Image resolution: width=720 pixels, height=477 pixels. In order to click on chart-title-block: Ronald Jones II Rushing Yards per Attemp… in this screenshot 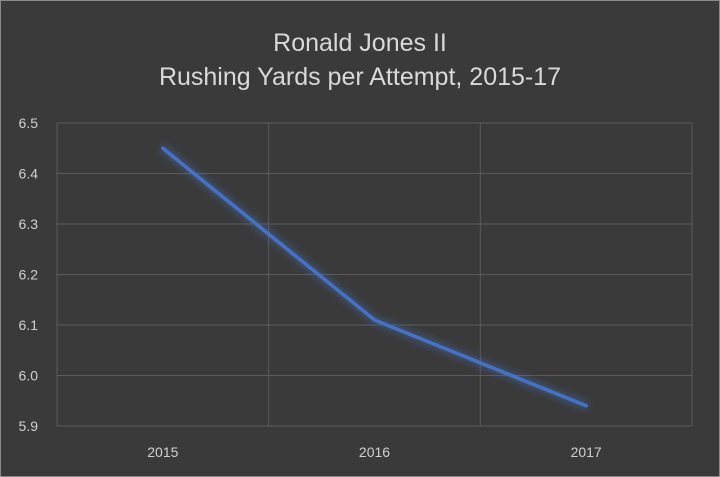, I will do `click(360, 60)`.